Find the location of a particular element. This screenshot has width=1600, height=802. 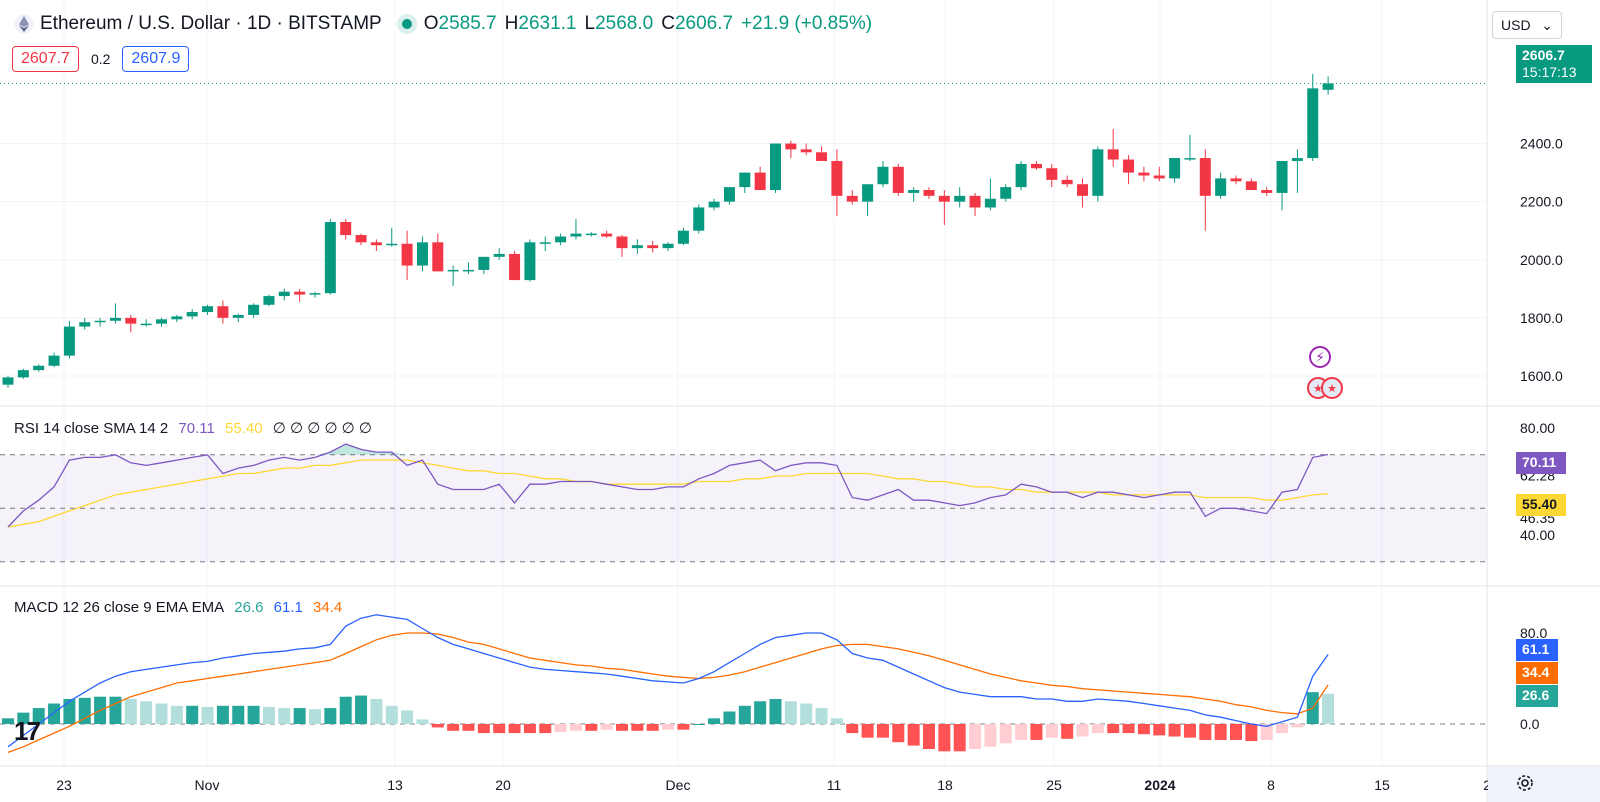

axis-corner is located at coordinates (1544, 784).